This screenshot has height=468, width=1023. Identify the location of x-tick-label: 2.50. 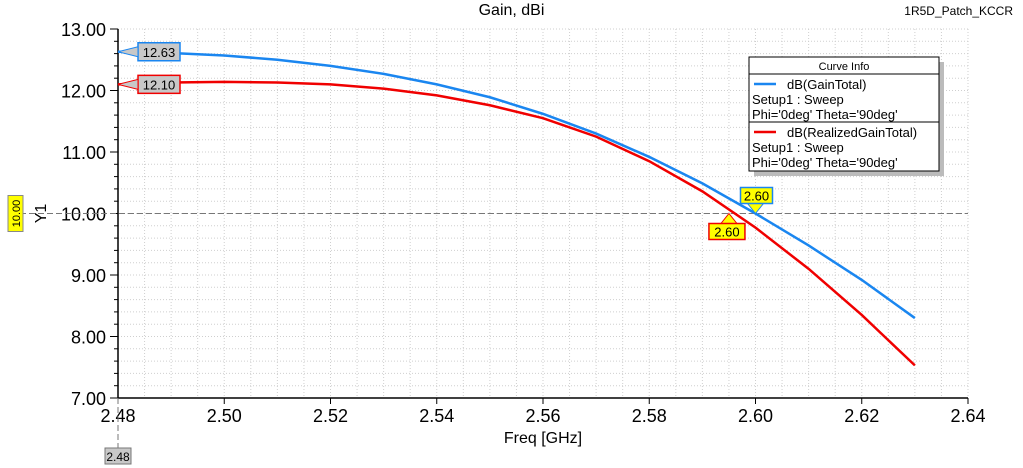
(224, 416).